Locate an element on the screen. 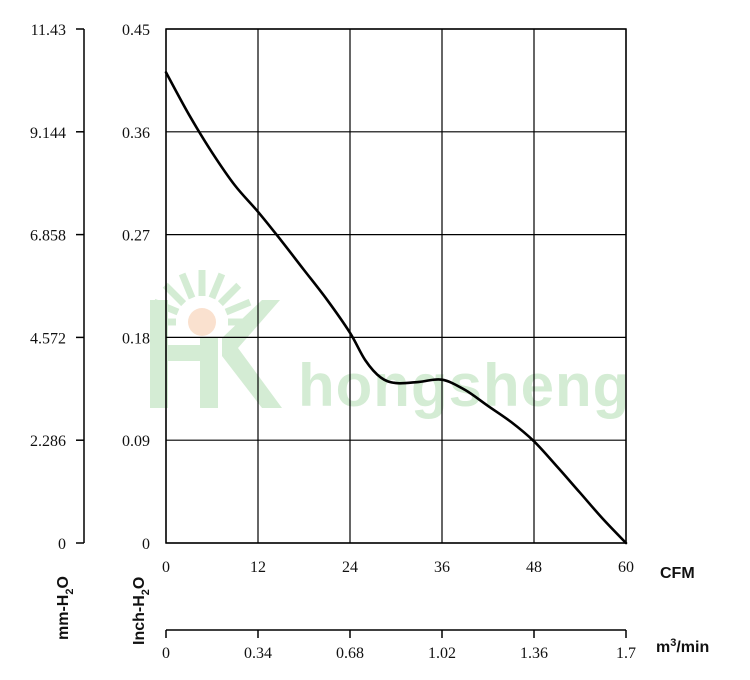 This screenshot has width=750, height=680. logo-bar-center is located at coordinates (209, 373).